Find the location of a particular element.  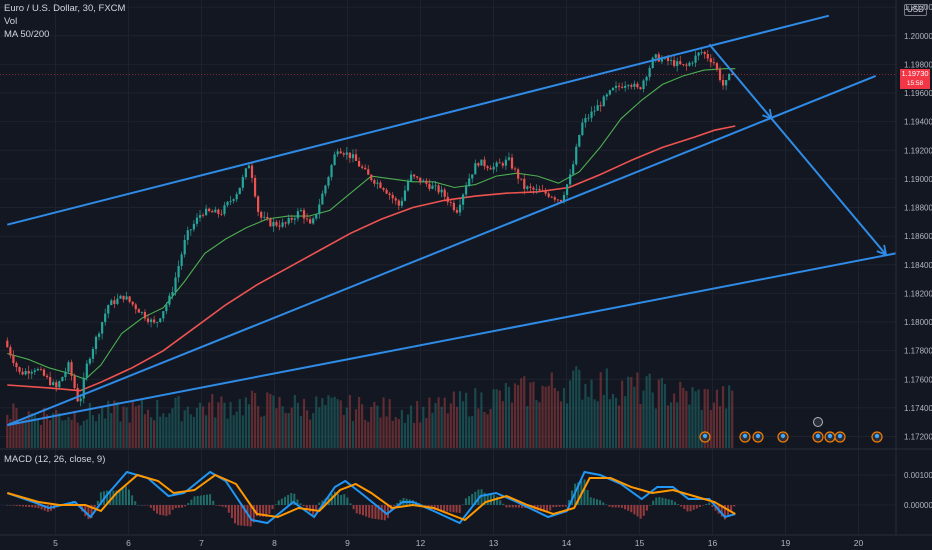

time-tick-label: 16 is located at coordinates (713, 543).